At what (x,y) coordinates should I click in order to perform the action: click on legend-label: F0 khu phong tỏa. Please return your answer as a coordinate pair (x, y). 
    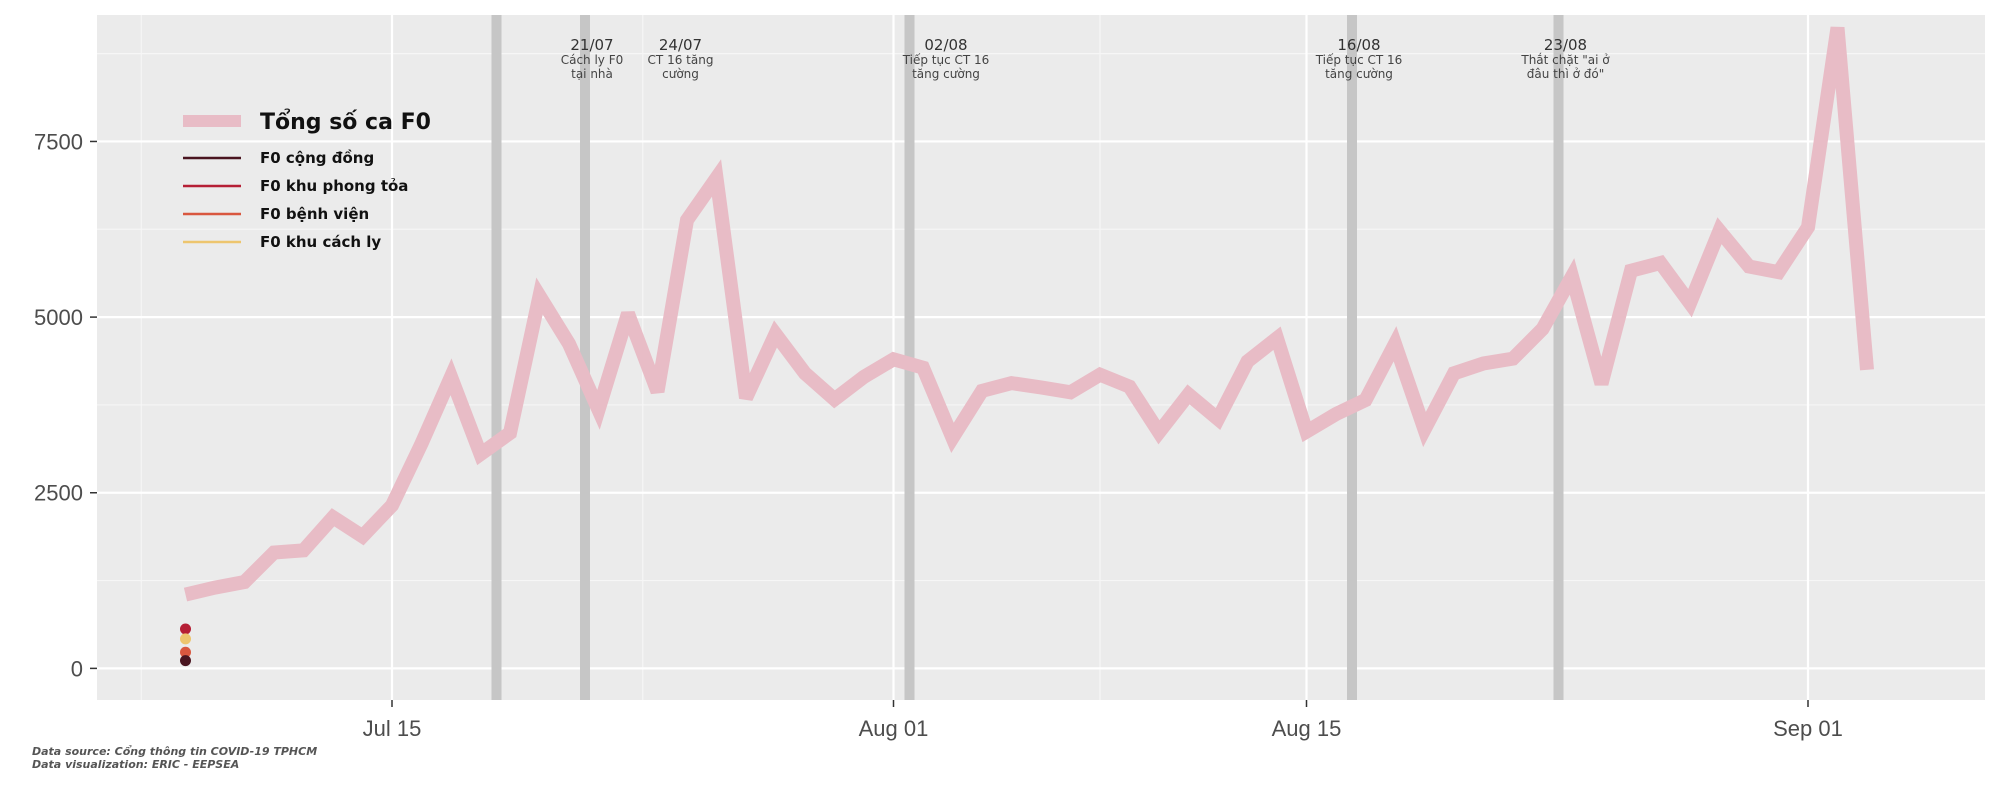
    Looking at the image, I should click on (334, 186).